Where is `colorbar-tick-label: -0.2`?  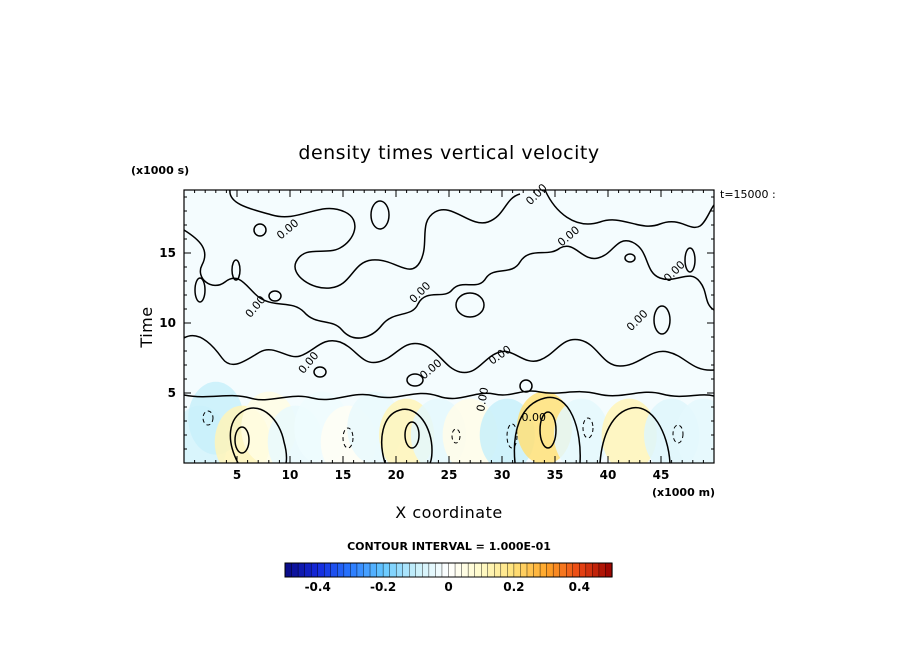 colorbar-tick-label: -0.2 is located at coordinates (383, 587).